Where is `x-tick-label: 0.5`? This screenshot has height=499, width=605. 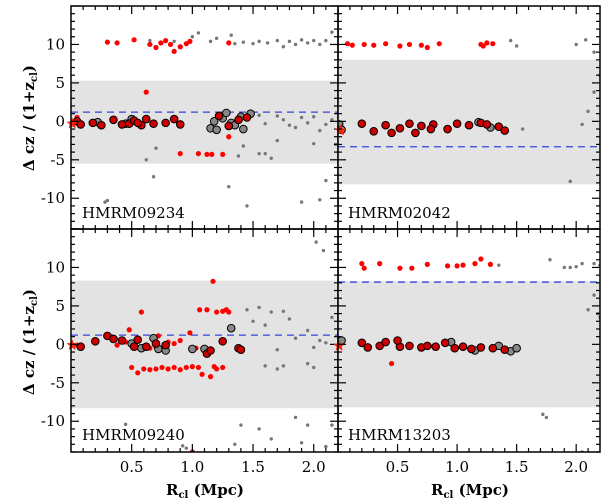
x-tick-label: 0.5 is located at coordinates (398, 467).